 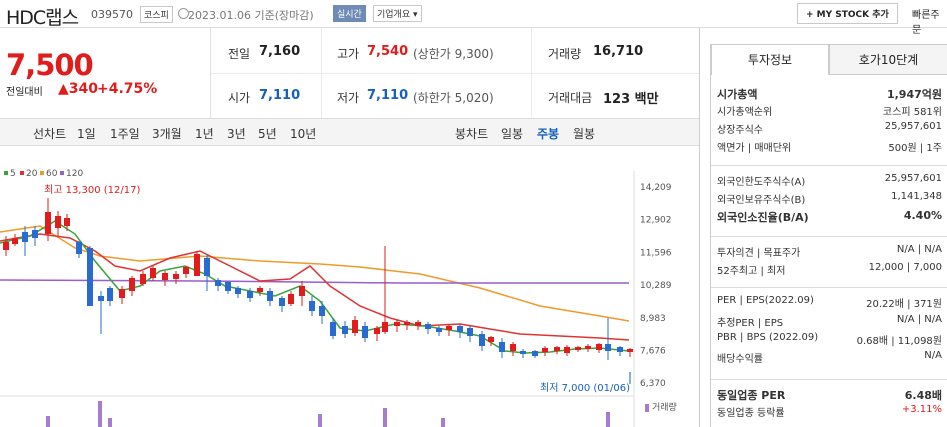 I want to click on price-box: 7,500 전일대비 ▲340 +4.75%, so click(x=105, y=73).